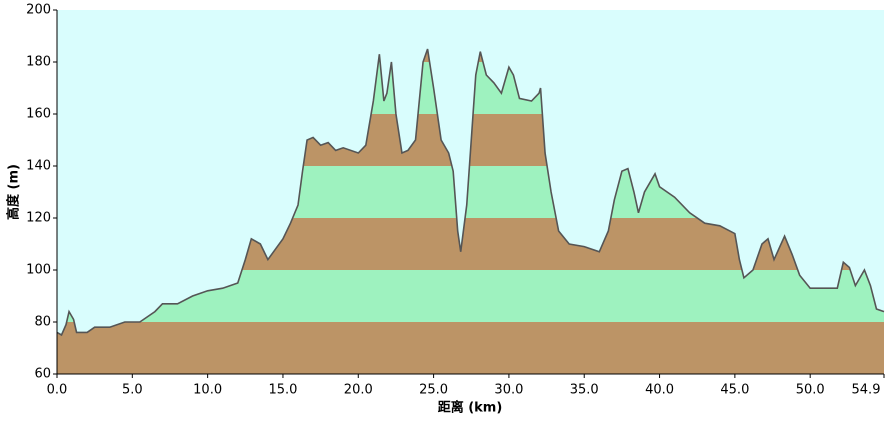 This screenshot has height=426, width=888. Describe the element at coordinates (508, 390) in the screenshot. I see `x-tick-label: 30.0` at that location.